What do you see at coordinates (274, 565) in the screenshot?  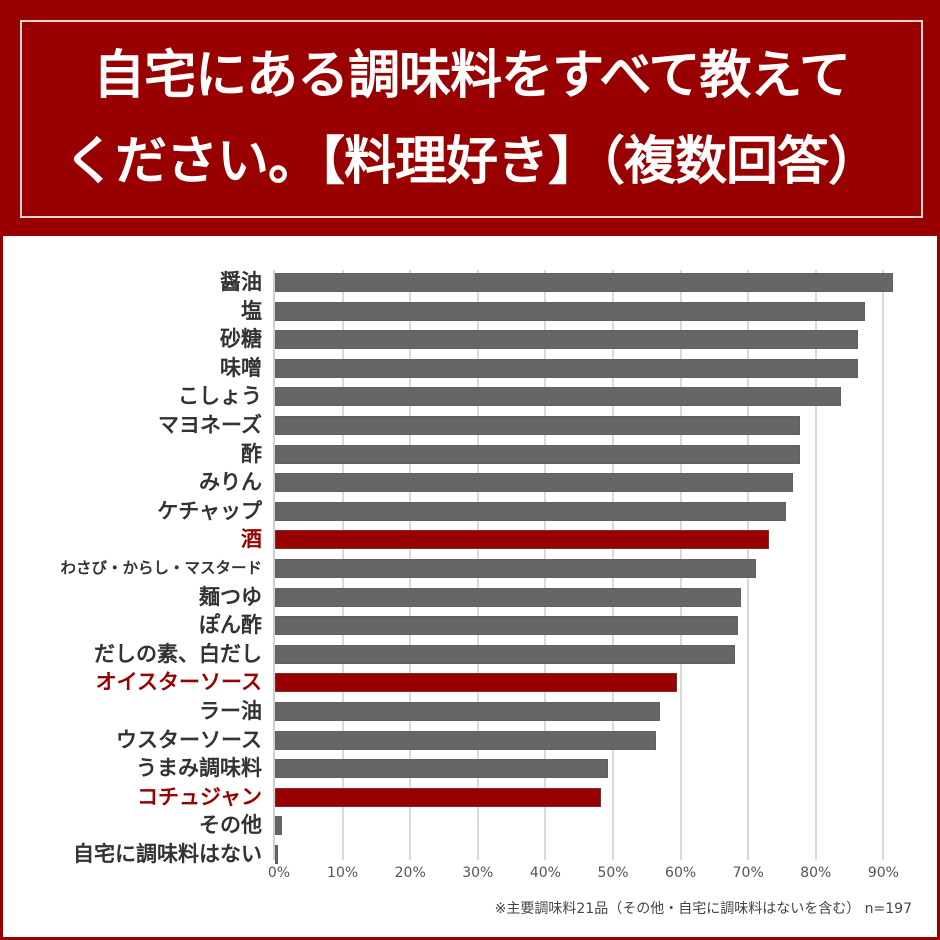 I see `y-axis-line` at bounding box center [274, 565].